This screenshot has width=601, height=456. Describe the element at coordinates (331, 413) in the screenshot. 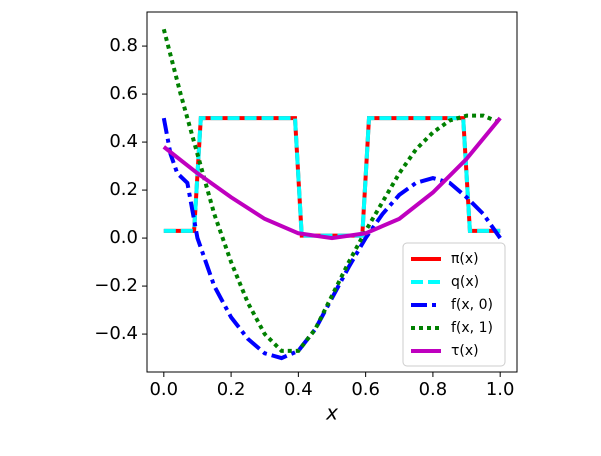

I see `x-axis-label: x` at that location.